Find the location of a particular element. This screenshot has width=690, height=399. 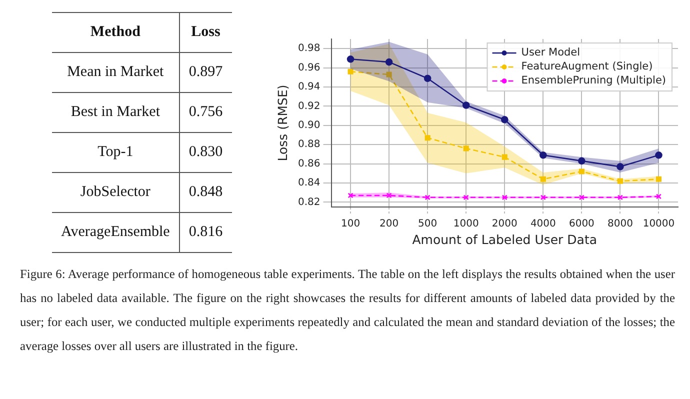

data-label: 0.830 is located at coordinates (205, 152).